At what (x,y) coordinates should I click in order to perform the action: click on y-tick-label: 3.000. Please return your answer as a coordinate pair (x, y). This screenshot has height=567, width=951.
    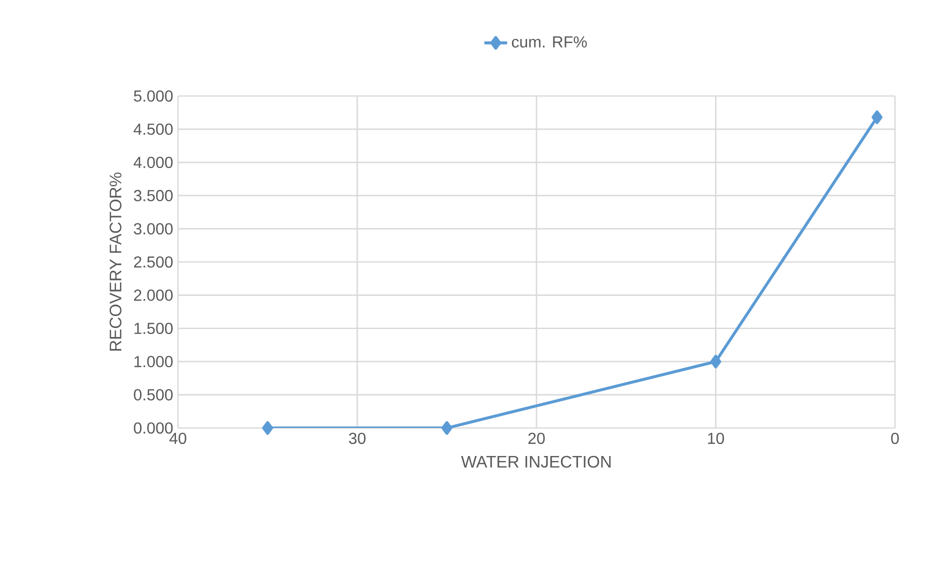
    Looking at the image, I should click on (153, 228).